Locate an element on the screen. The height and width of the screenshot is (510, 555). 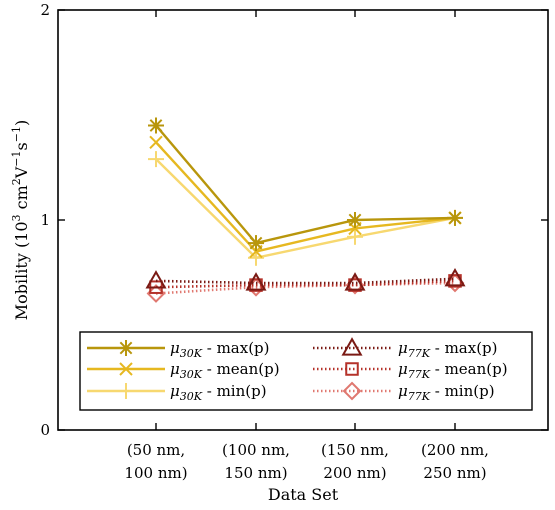
x-tick-label: (150 nm, is located at coordinates (355, 450).